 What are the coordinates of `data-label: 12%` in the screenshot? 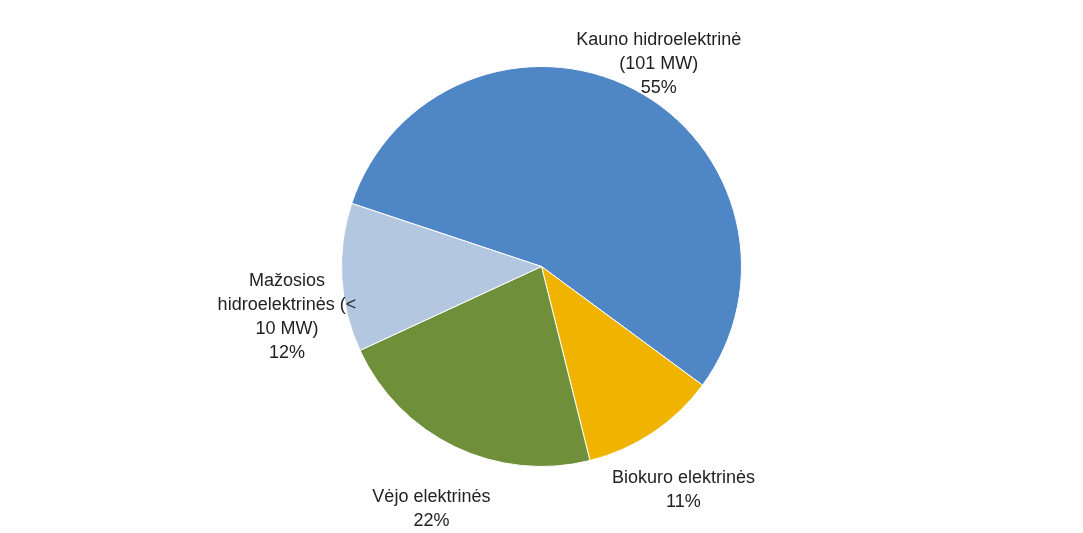 It's located at (286, 351).